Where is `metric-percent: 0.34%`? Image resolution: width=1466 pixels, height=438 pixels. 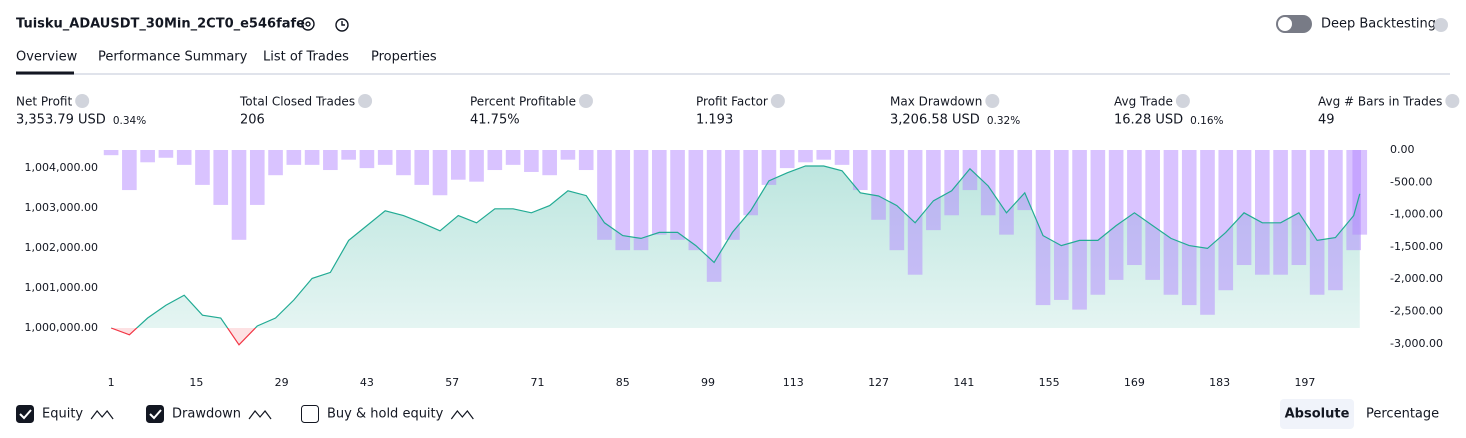 metric-percent: 0.34% is located at coordinates (129, 121).